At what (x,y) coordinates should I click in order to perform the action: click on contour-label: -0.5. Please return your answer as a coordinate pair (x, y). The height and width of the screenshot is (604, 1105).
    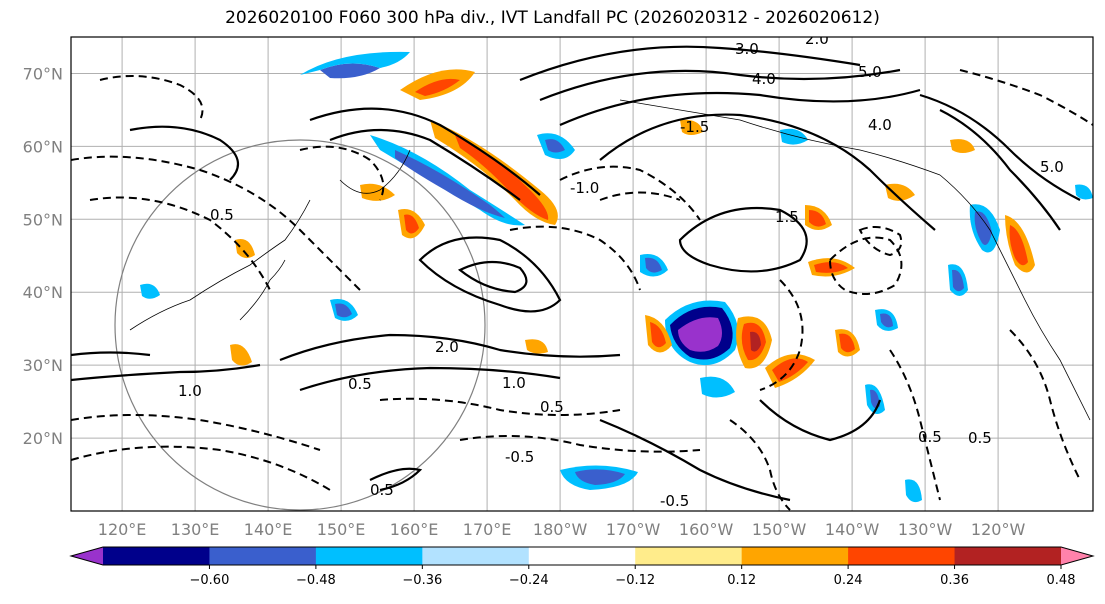
    Looking at the image, I should click on (519, 457).